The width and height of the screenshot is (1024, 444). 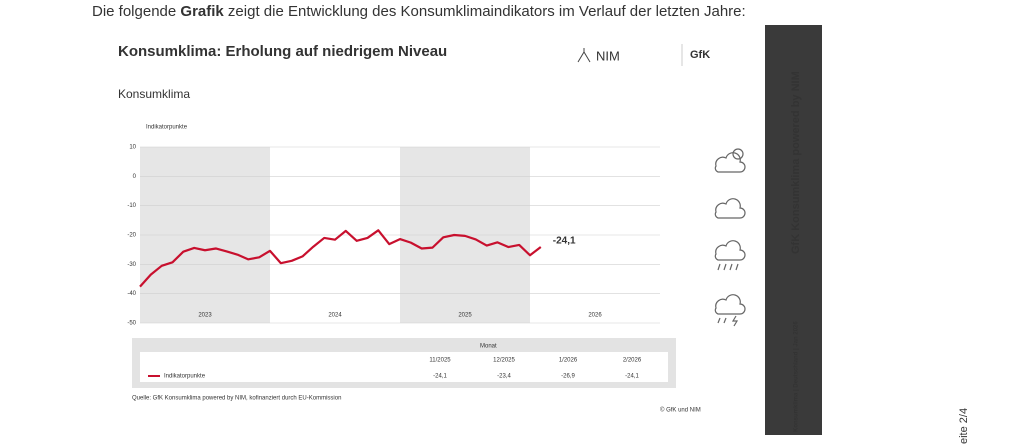 I want to click on table-header: Monat, so click(x=488, y=347).